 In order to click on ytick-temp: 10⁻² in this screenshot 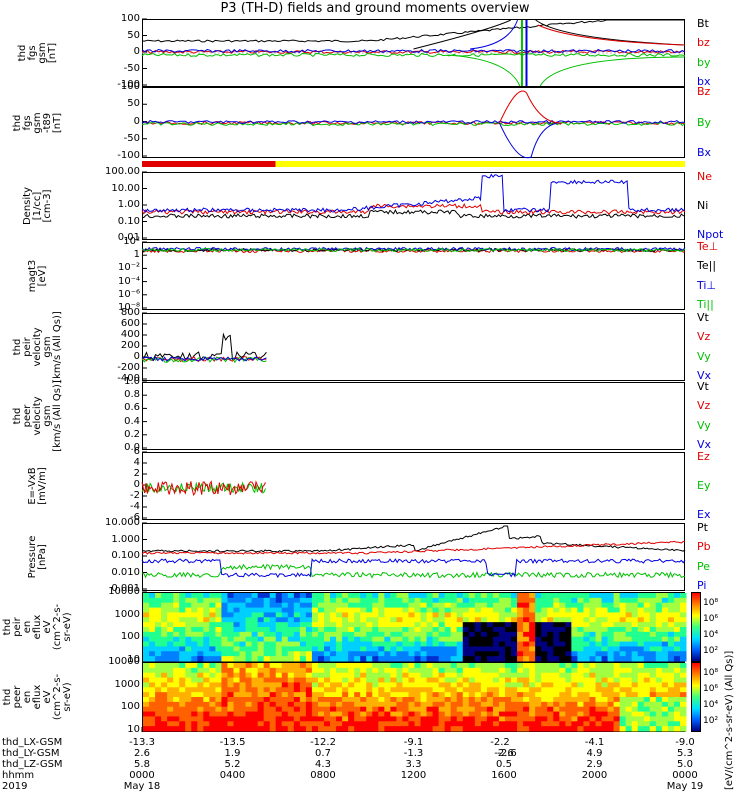, I will do `click(128, 268)`.